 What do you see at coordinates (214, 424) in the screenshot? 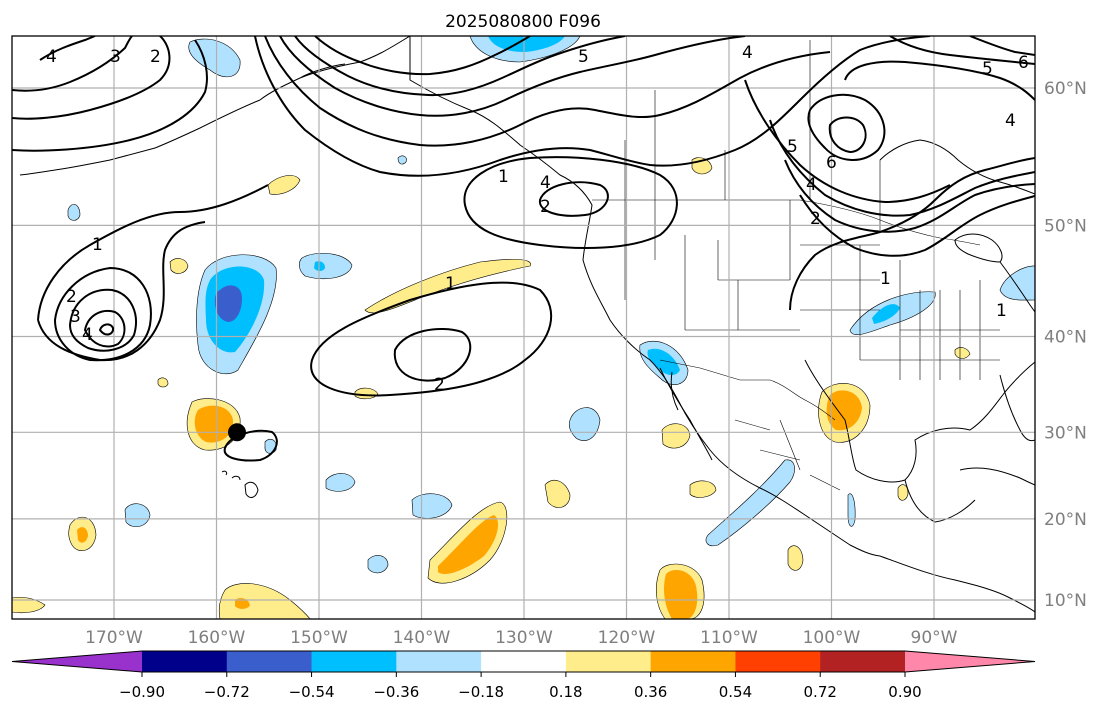
I see `shade-hawaii-positive-core` at bounding box center [214, 424].